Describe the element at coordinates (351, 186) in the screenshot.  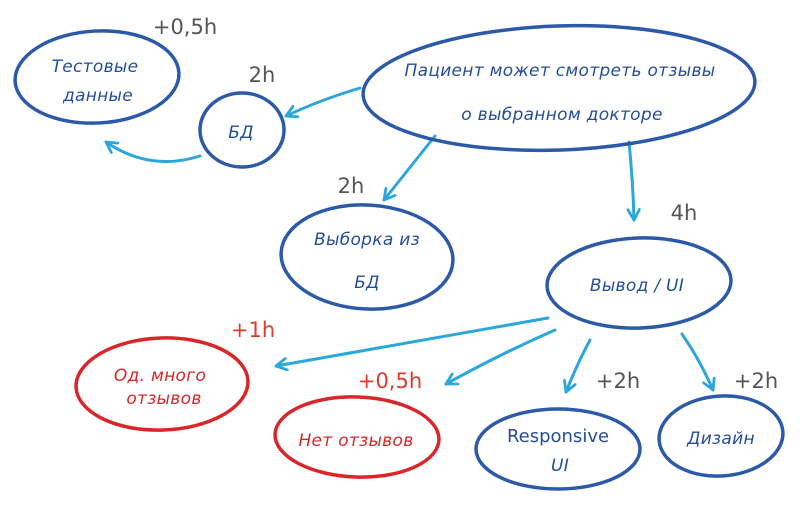
I see `estimate-select-db: 2h` at that location.